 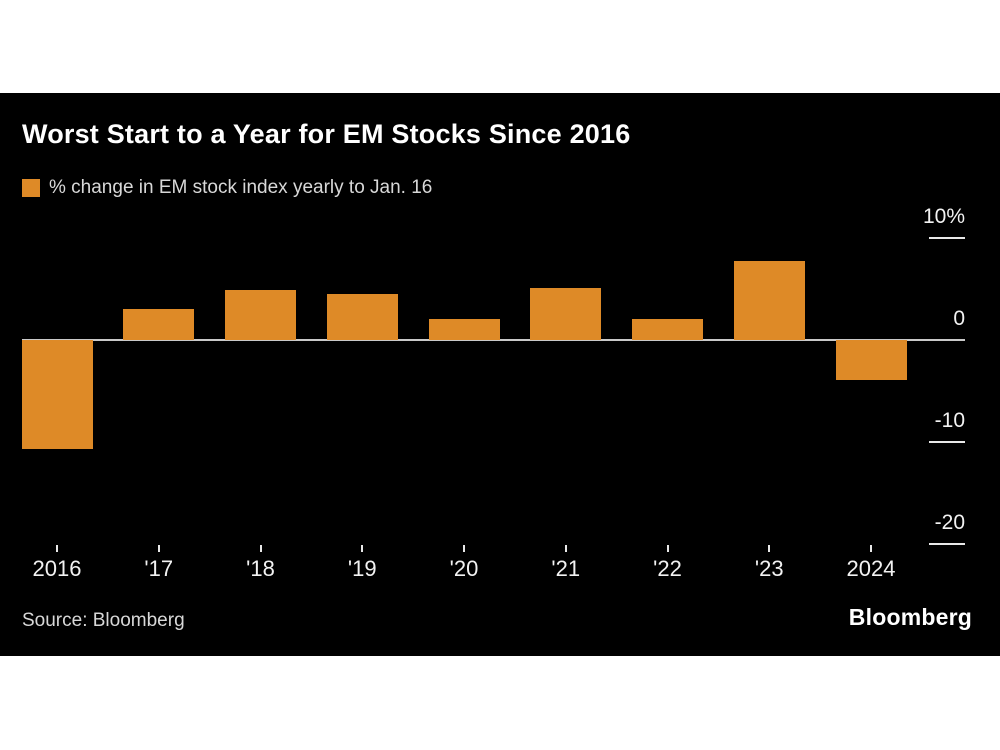 What do you see at coordinates (57, 568) in the screenshot?
I see `x-tick-label-2016: 2016` at bounding box center [57, 568].